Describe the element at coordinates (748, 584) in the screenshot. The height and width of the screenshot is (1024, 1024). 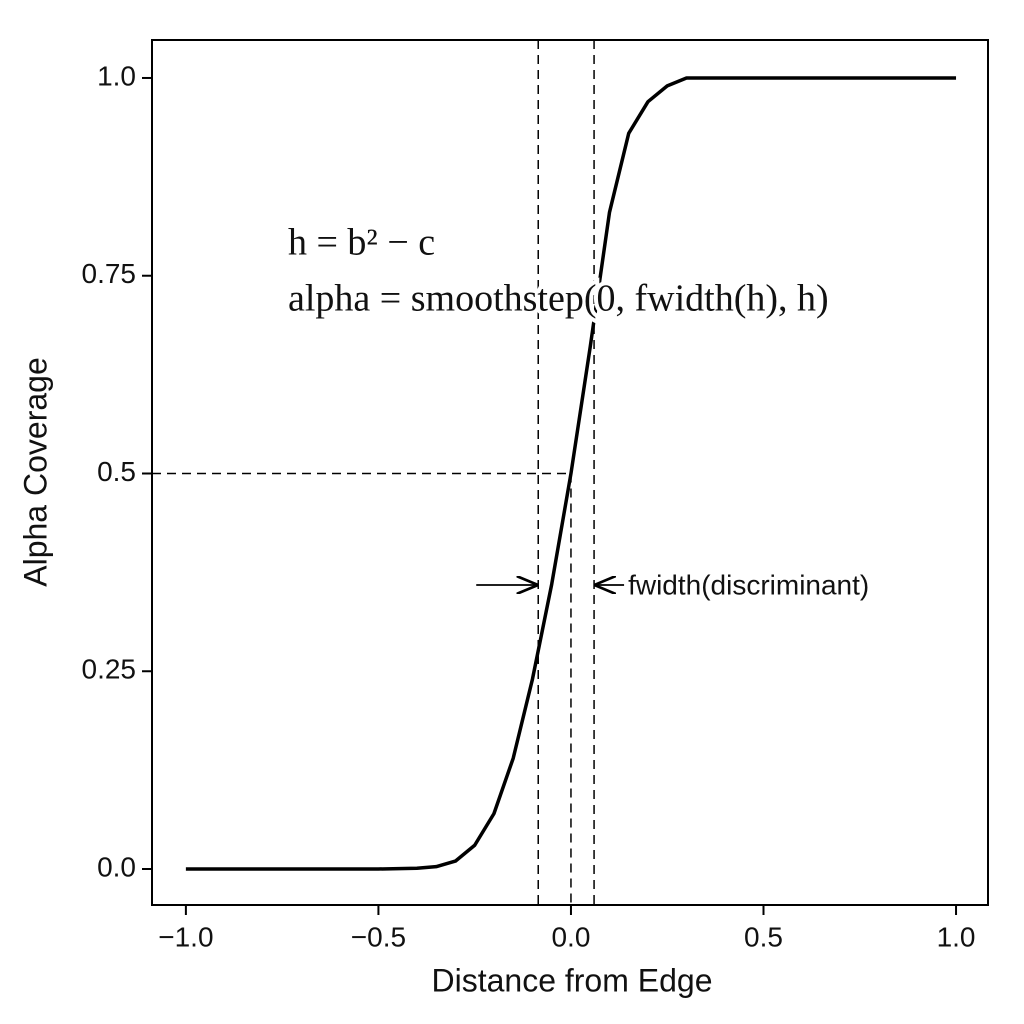
I see `annotation: fwidth(discriminant)` at that location.